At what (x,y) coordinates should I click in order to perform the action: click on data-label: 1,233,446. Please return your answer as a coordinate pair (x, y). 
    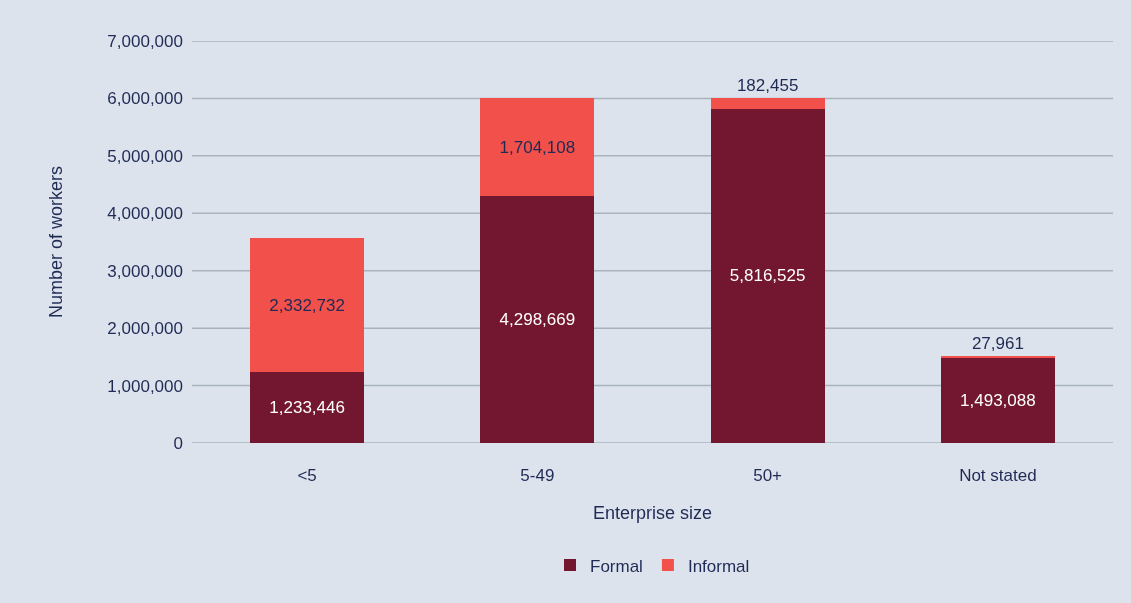
    Looking at the image, I should click on (307, 408).